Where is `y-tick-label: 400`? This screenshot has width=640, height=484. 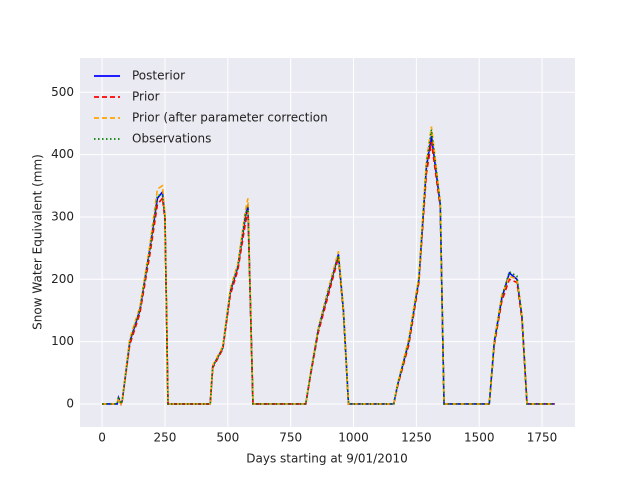 y-tick-label: 400 is located at coordinates (62, 154).